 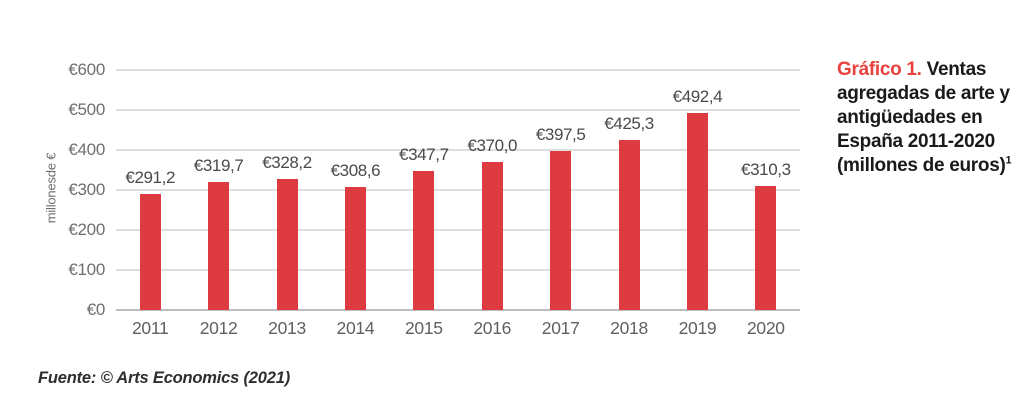 I want to click on x-tick-label: 2015, so click(x=423, y=328).